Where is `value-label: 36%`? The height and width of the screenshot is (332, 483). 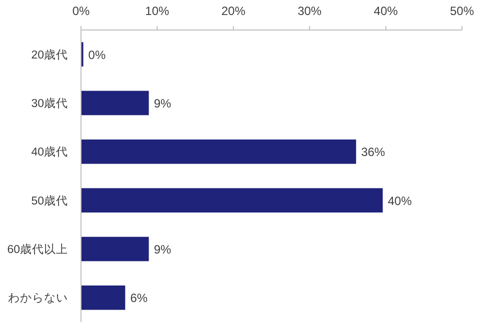
value-label: 36% is located at coordinates (373, 152).